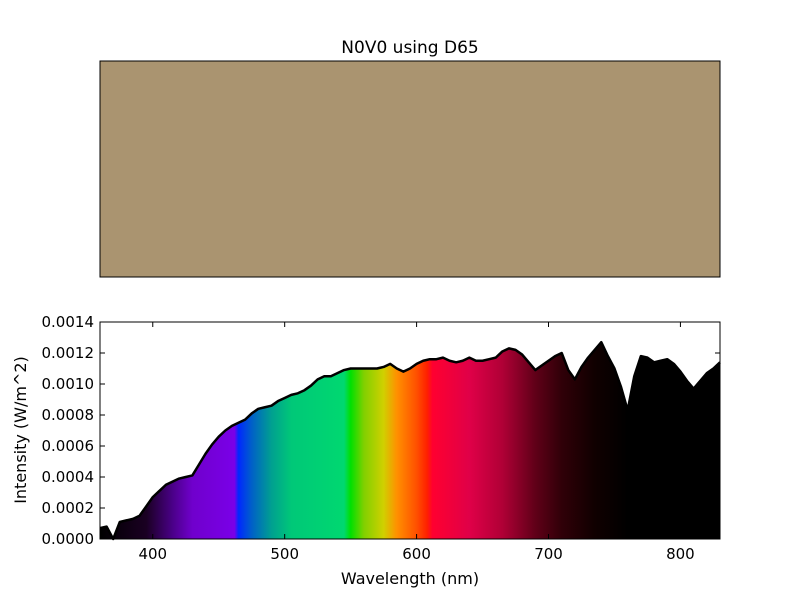 The height and width of the screenshot is (600, 800). What do you see at coordinates (152, 554) in the screenshot?
I see `x-tick-label: 400` at bounding box center [152, 554].